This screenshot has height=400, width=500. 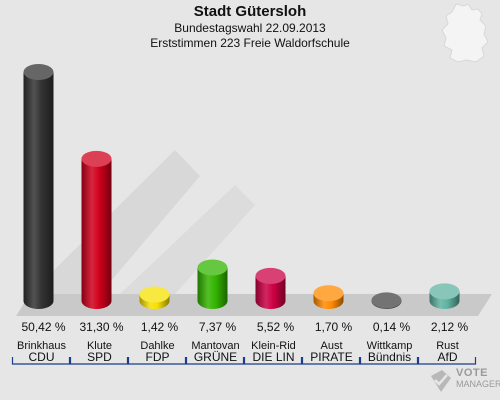 What do you see at coordinates (441, 381) in the screenshot?
I see `vote-manager-logo-icon` at bounding box center [441, 381].